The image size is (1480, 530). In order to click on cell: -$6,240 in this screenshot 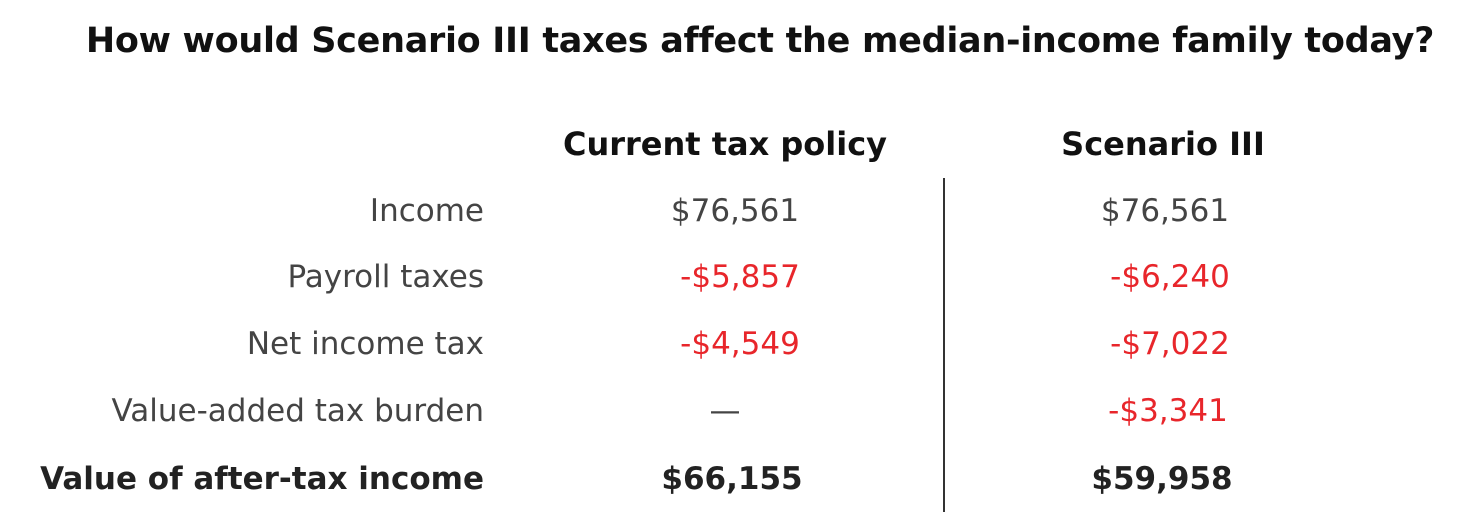, I will do `click(1170, 277)`.